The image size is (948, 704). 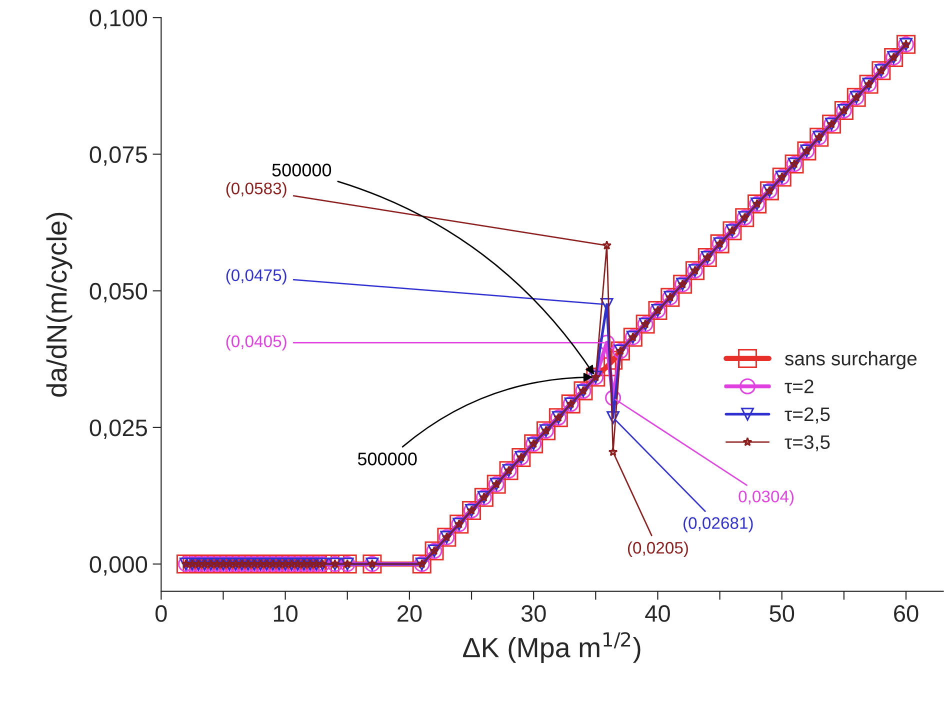 I want to click on annotation: (0,02681), so click(x=718, y=524).